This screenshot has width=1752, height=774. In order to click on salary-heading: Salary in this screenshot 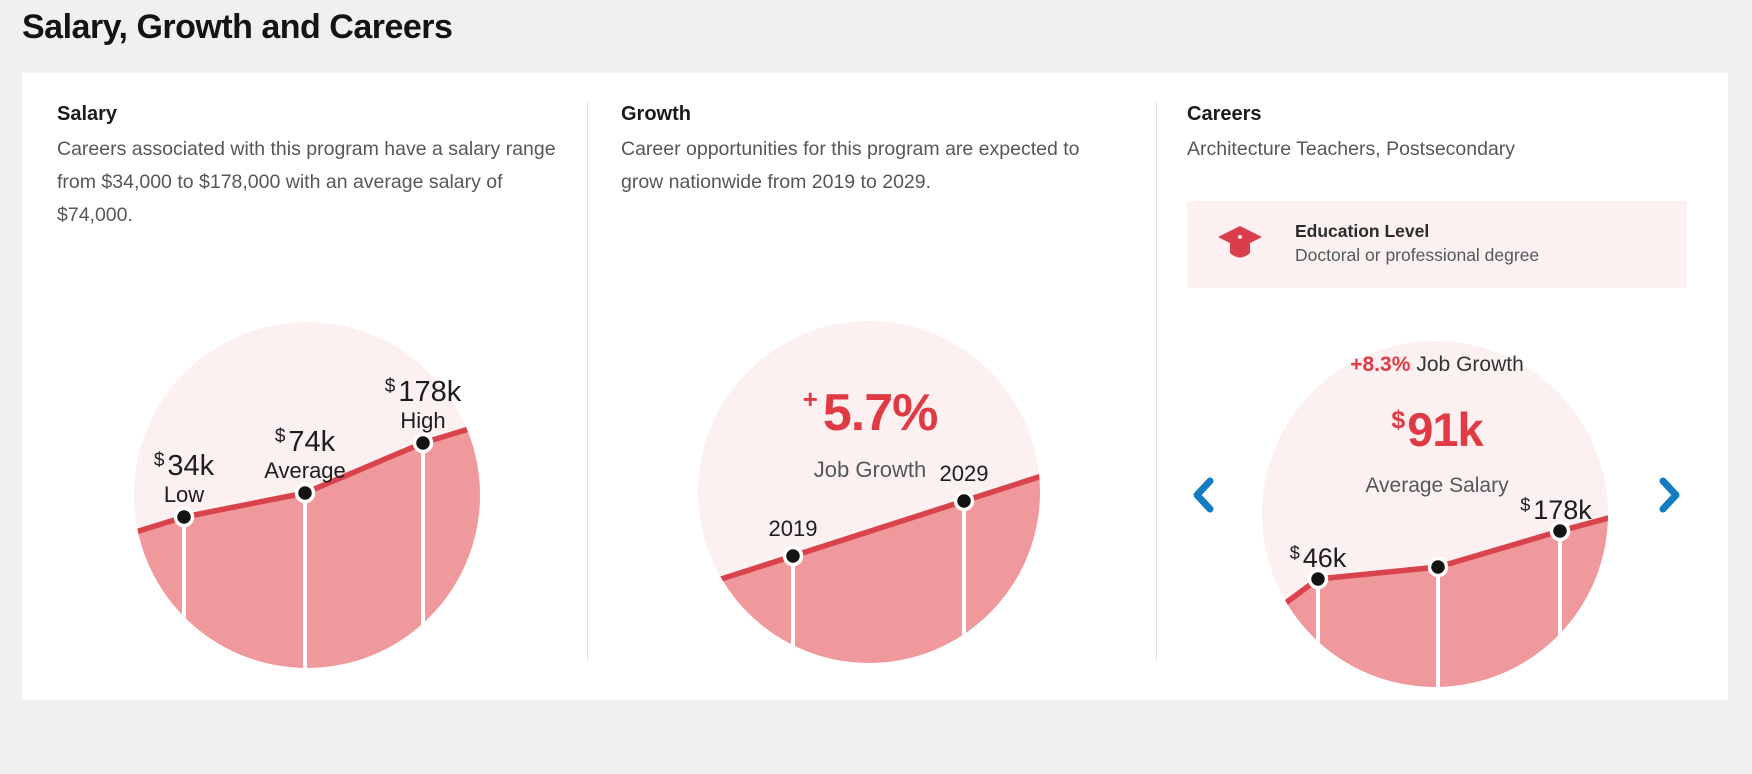, I will do `click(87, 114)`.